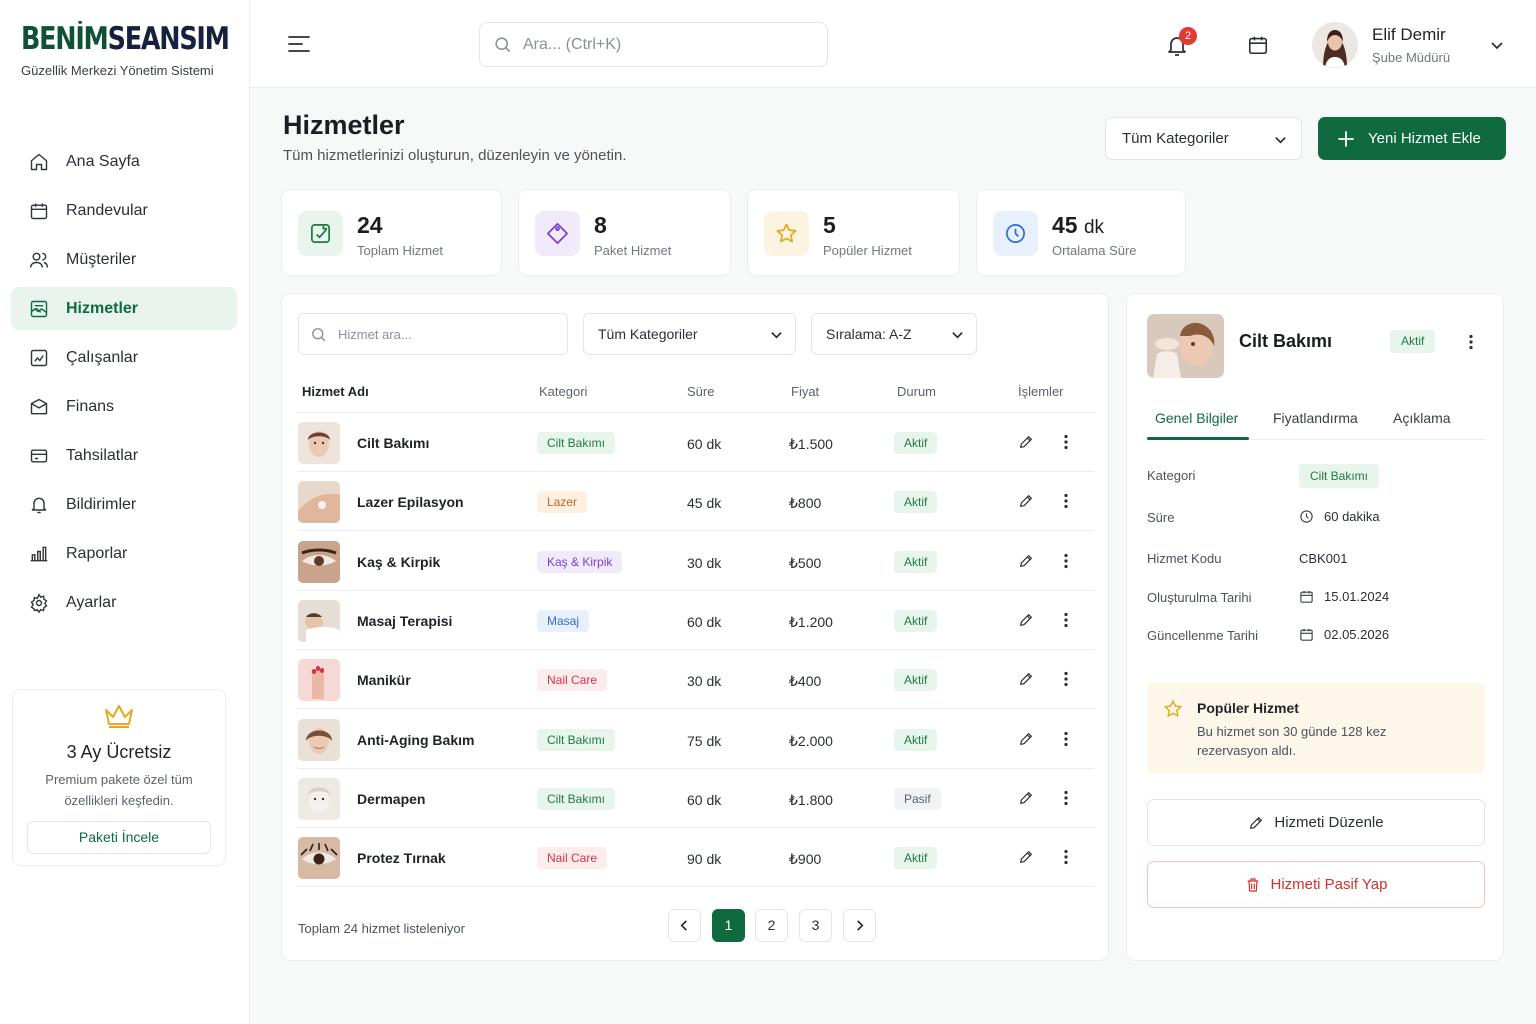  Describe the element at coordinates (119, 752) in the screenshot. I see `promo-title: 3 Ay Ücretsiz` at that location.